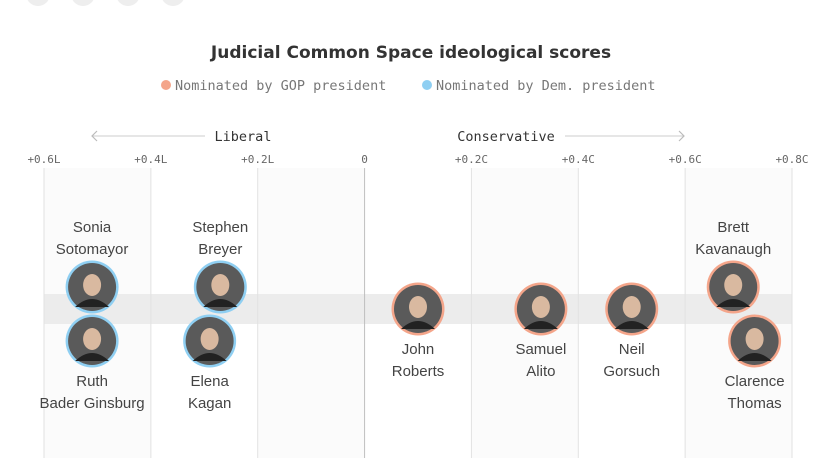  Describe the element at coordinates (506, 137) in the screenshot. I see `conservative-label: Conservative` at that location.